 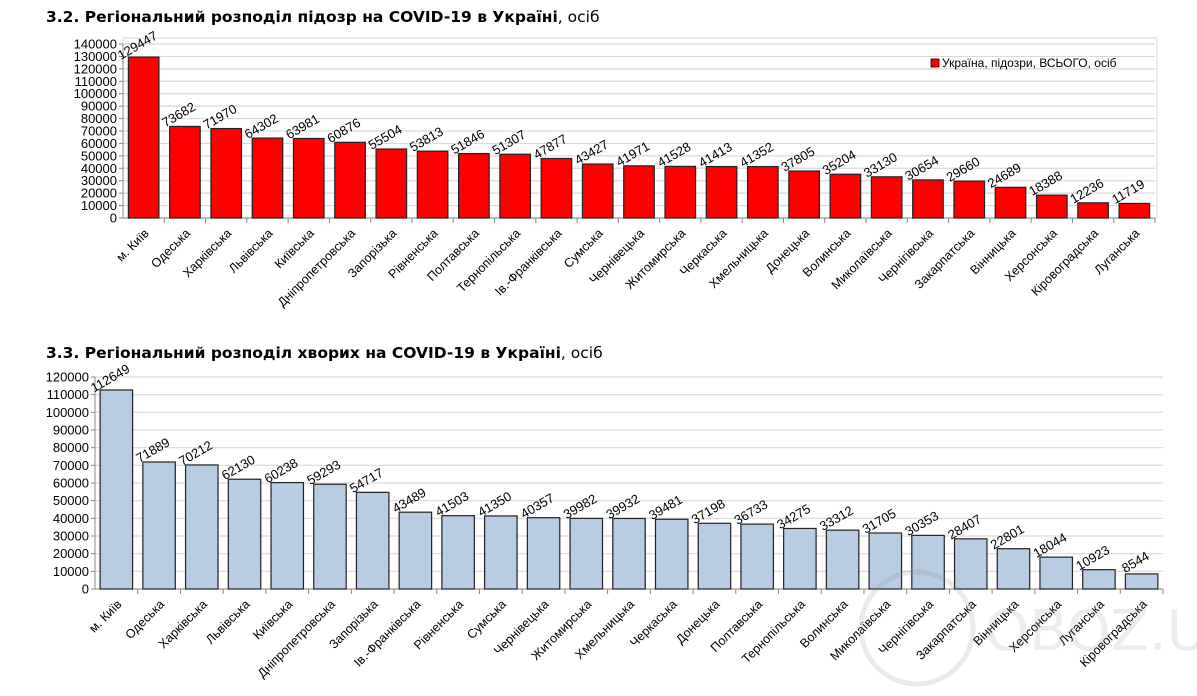 What do you see at coordinates (1092, 557) in the screenshot?
I see `data-label: 10923` at bounding box center [1092, 557].